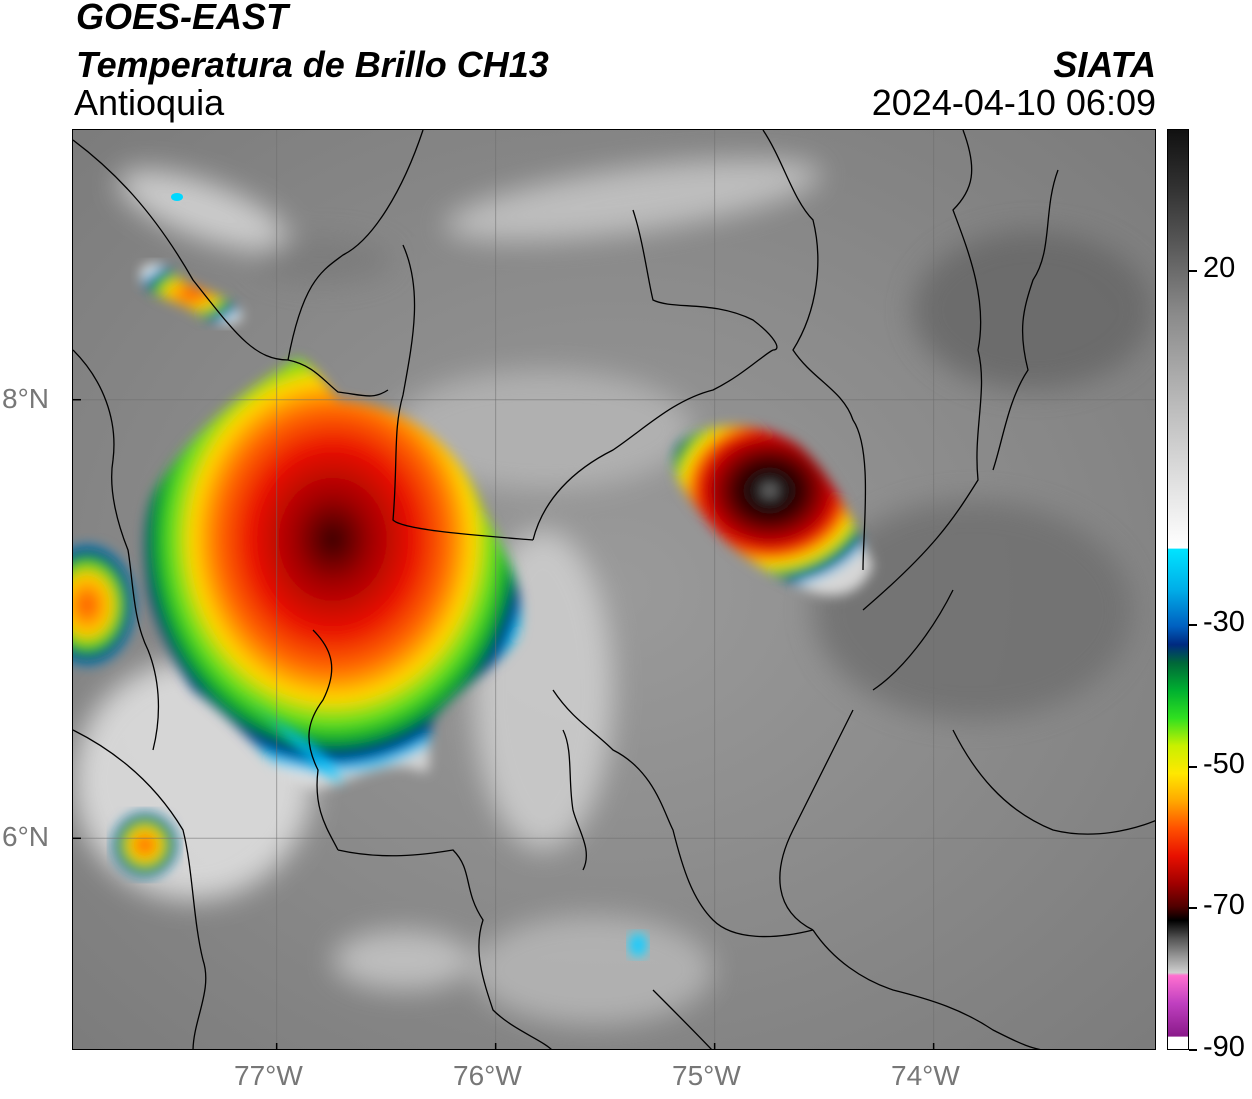 The height and width of the screenshot is (1099, 1252). What do you see at coordinates (682, 1019) in the screenshot?
I see `boundary-tolima` at bounding box center [682, 1019].